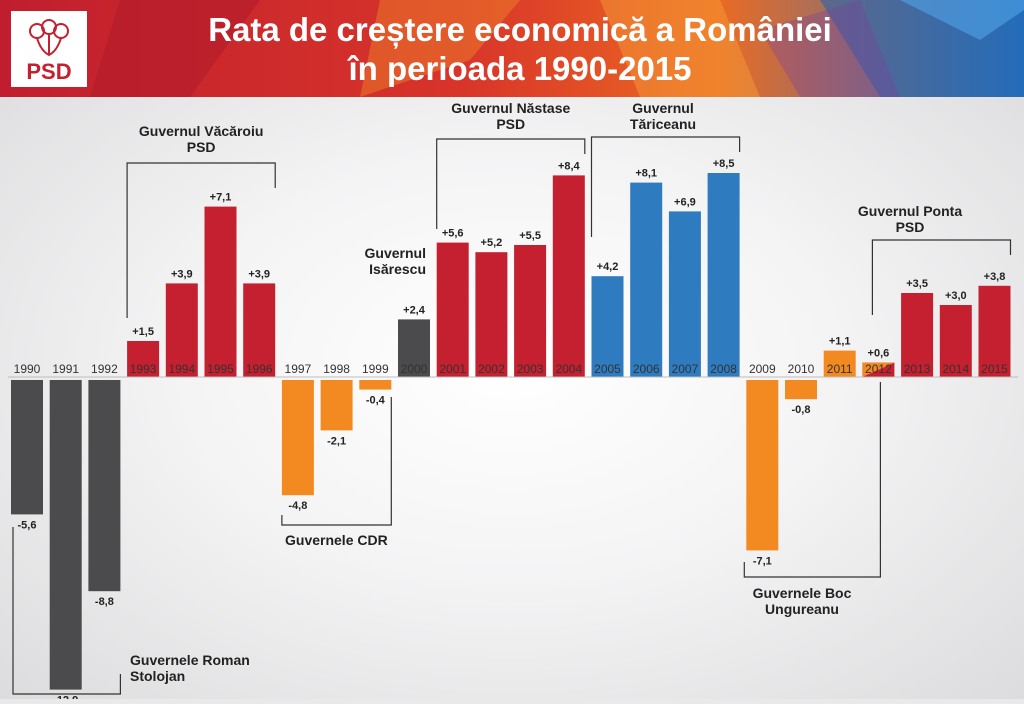 The image size is (1024, 704). Describe the element at coordinates (375, 369) in the screenshot. I see `tick-label: 1999` at that location.